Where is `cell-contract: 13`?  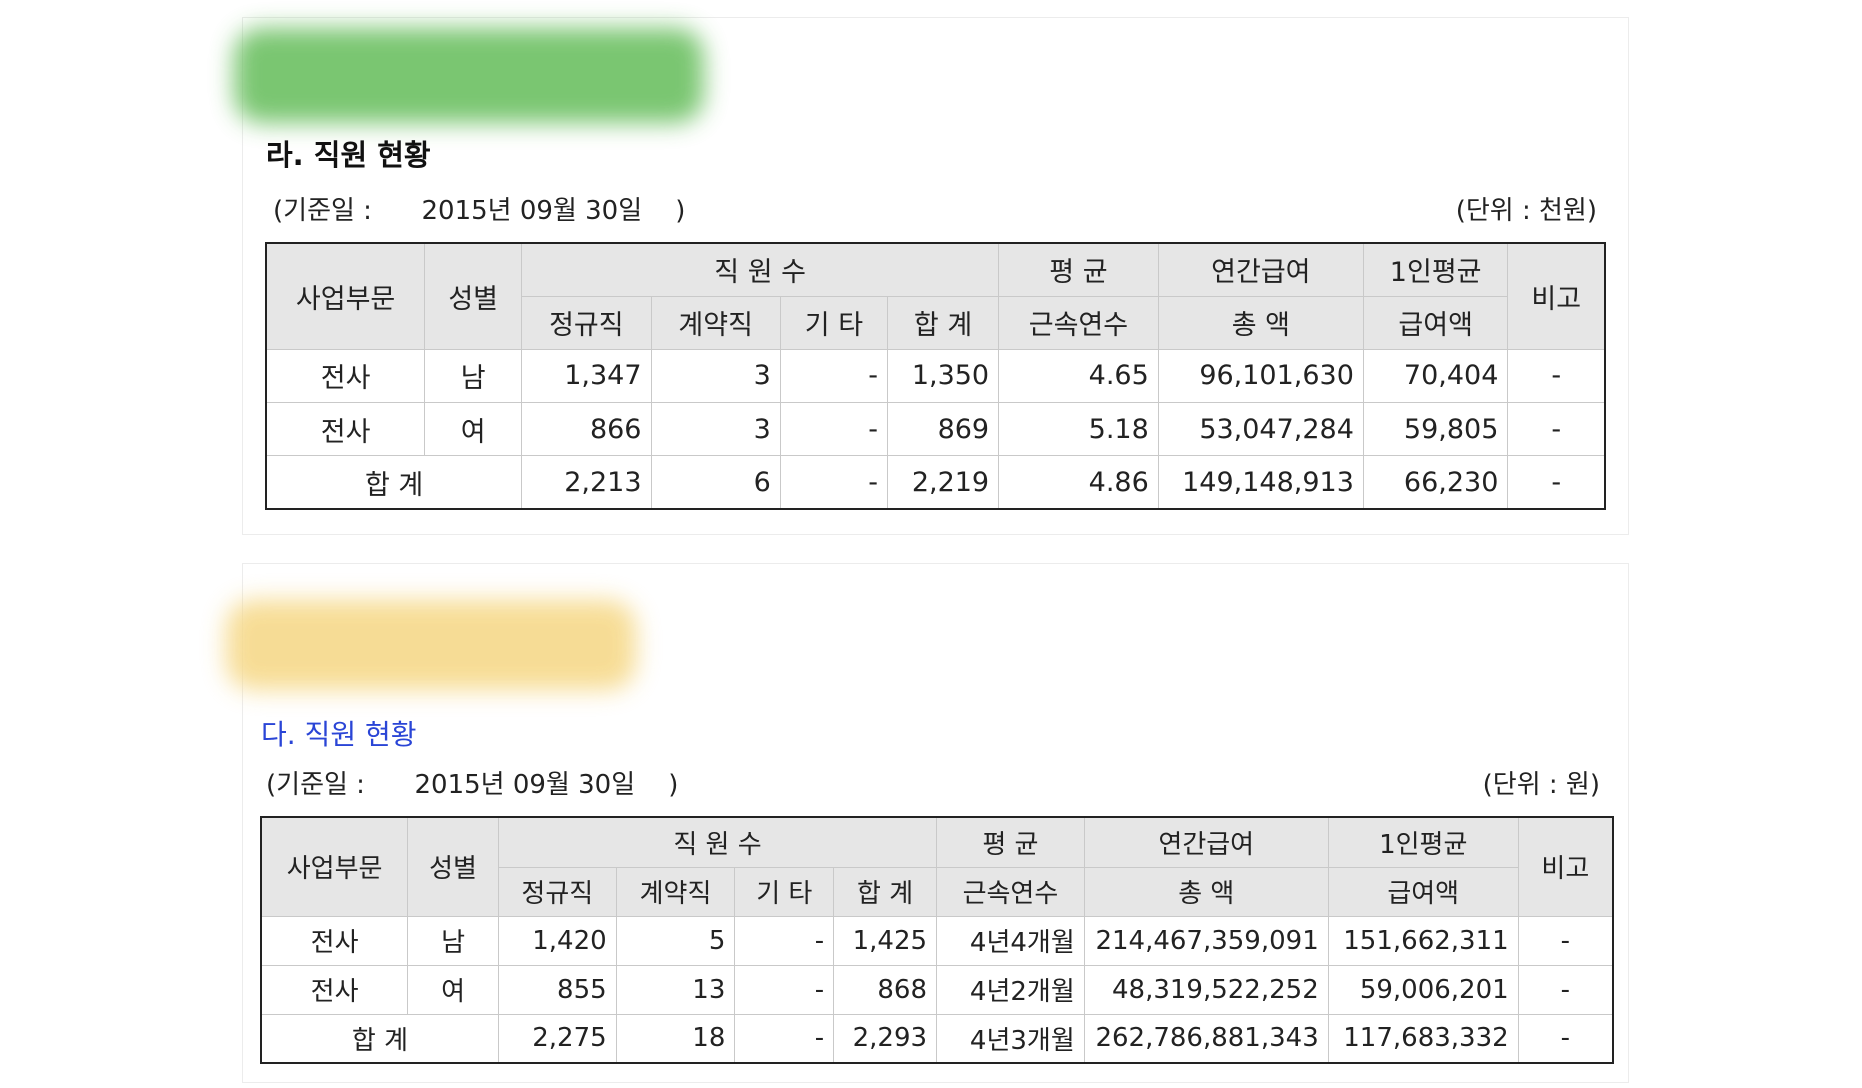 cell-contract: 13 is located at coordinates (675, 989).